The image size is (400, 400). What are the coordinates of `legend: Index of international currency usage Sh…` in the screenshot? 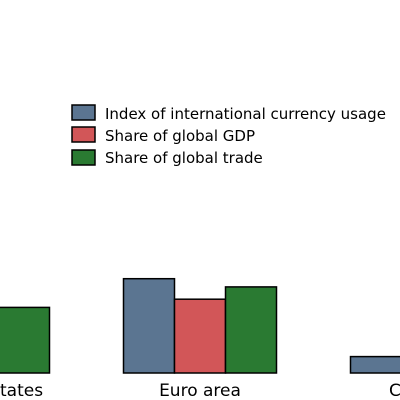 It's located at (228, 135).